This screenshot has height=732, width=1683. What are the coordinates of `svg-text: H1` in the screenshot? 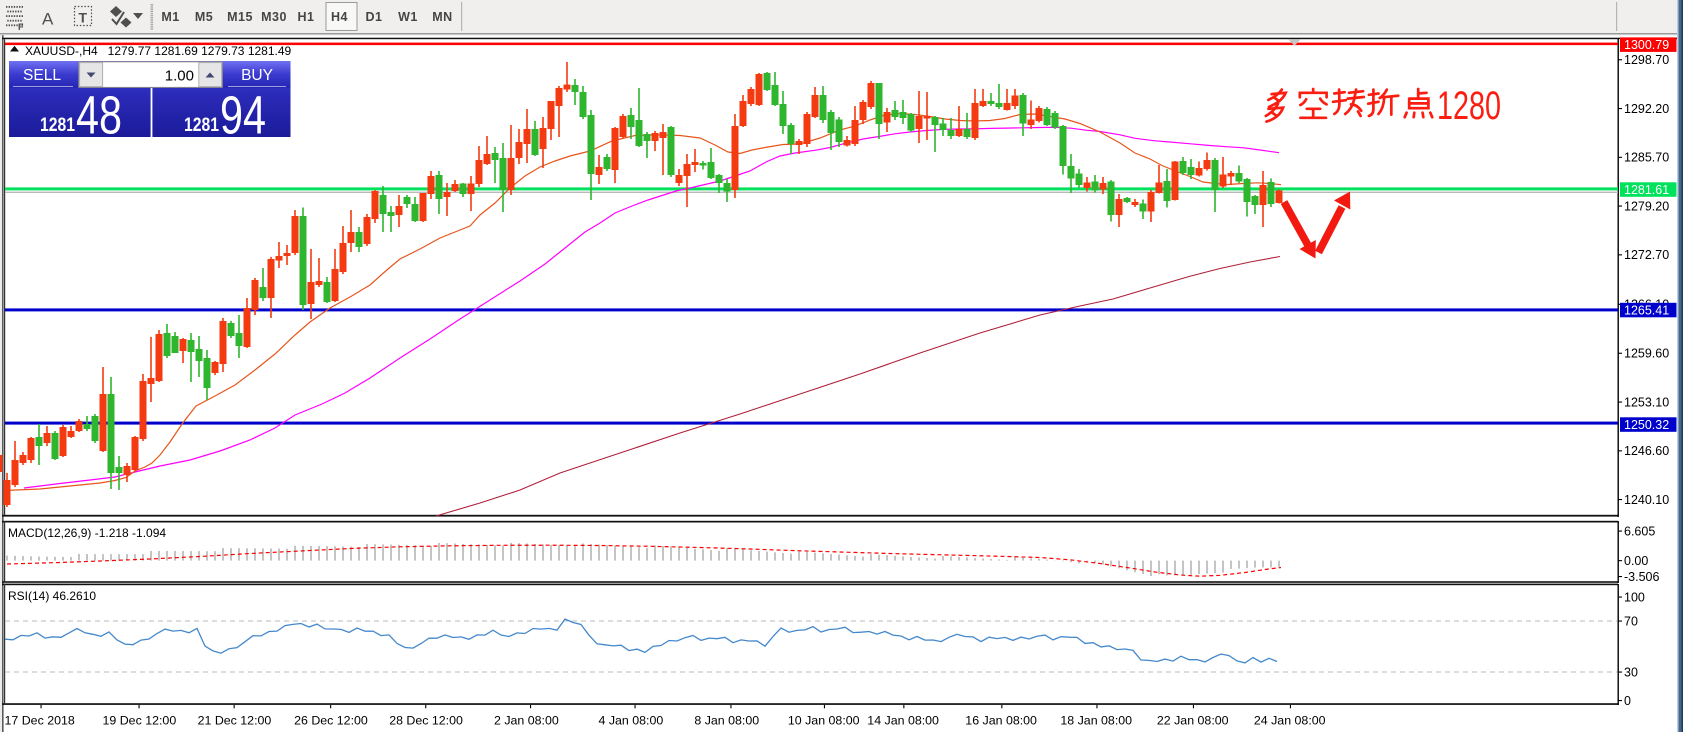 It's located at (306, 17).